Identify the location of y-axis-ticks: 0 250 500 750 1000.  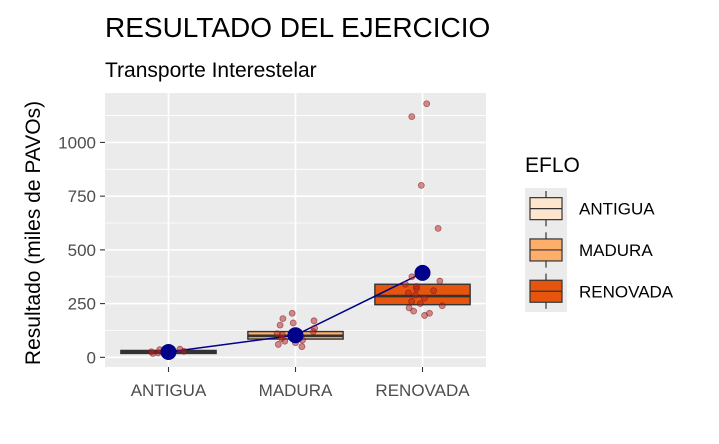
(81, 250).